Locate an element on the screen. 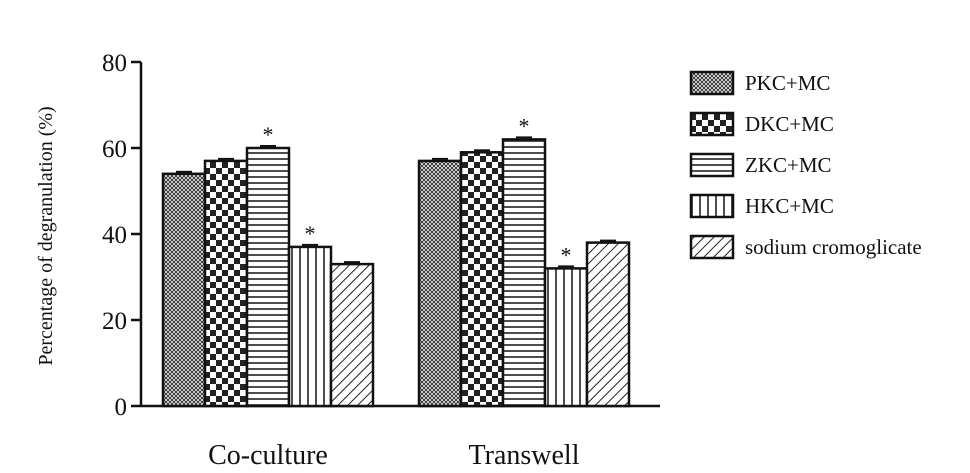  bar-hkc-mc-co-culture is located at coordinates (310, 326).